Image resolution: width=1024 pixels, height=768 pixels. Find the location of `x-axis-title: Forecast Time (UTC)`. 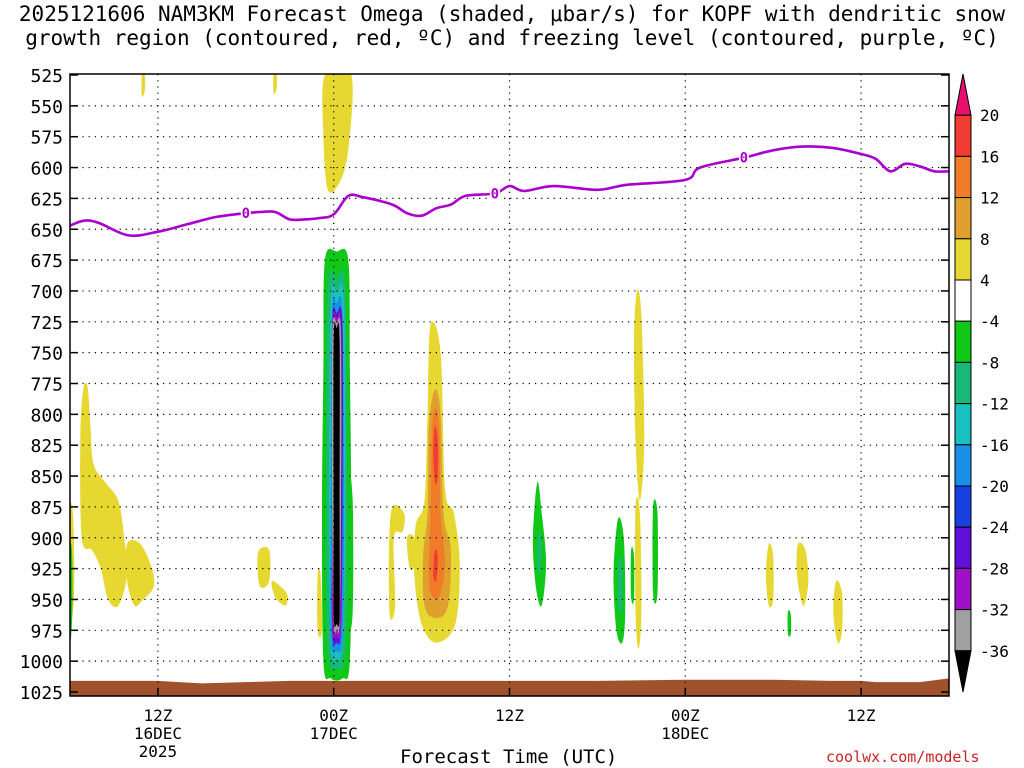

x-axis-title: Forecast Time (UTC) is located at coordinates (509, 757).